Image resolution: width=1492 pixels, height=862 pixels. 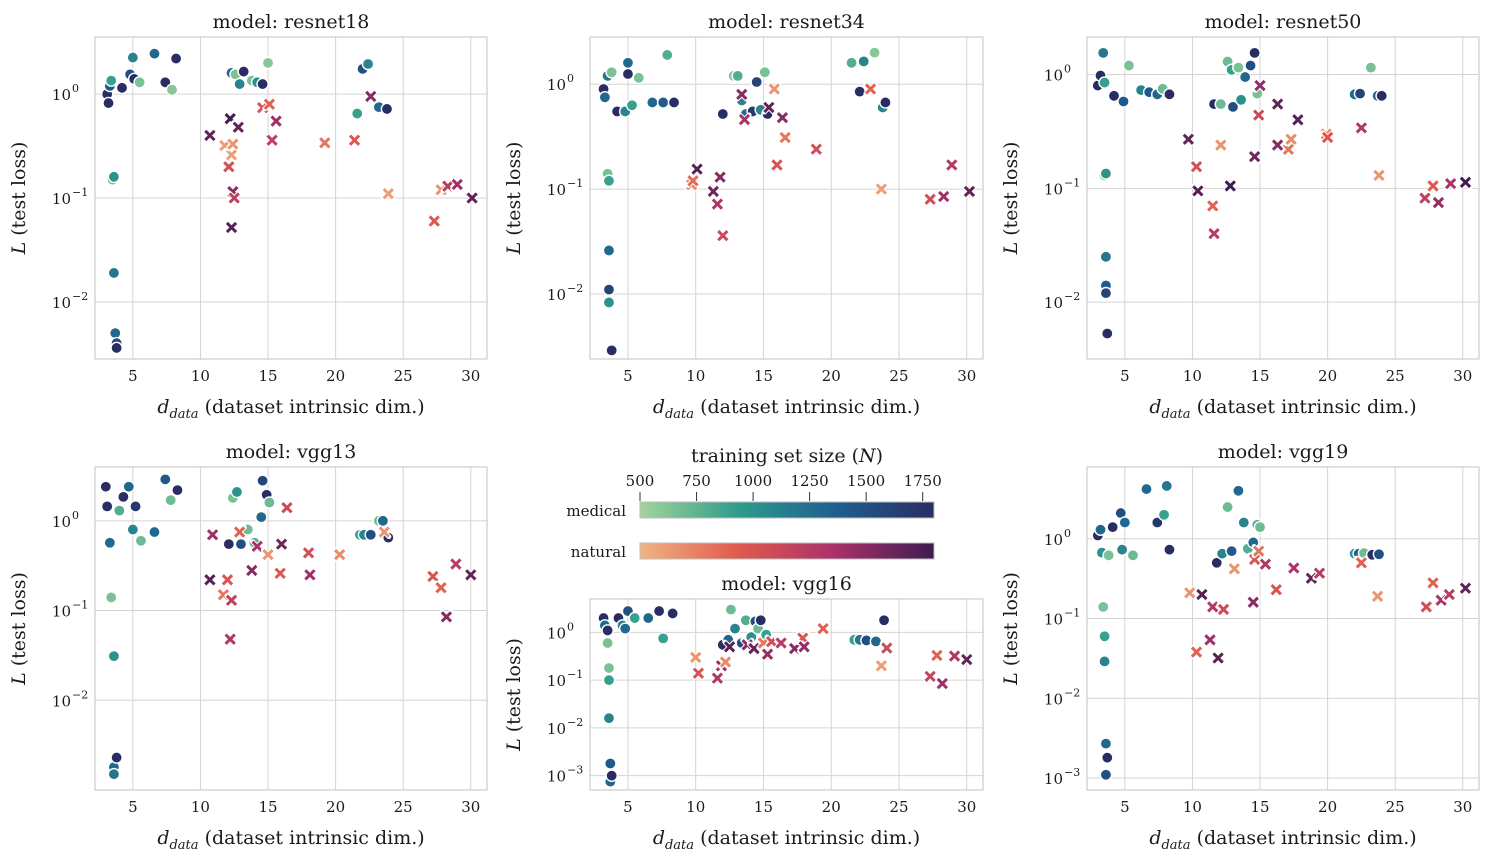 I want to click on y-axis-label: L (test loss), so click(x=514, y=199).